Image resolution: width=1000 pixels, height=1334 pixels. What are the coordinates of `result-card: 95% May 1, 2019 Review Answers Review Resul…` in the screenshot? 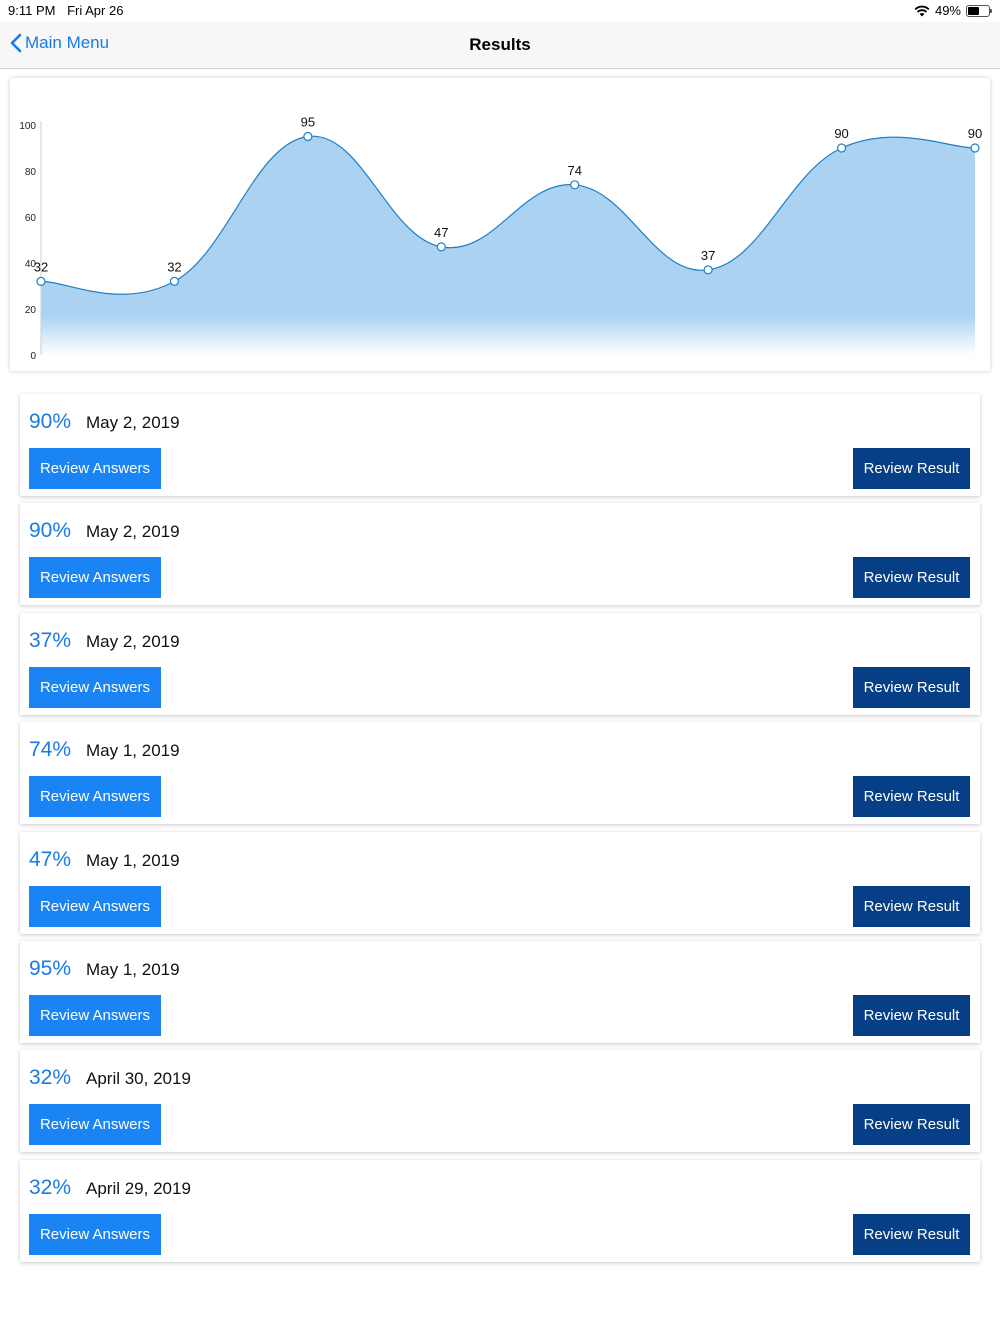 It's located at (500, 992).